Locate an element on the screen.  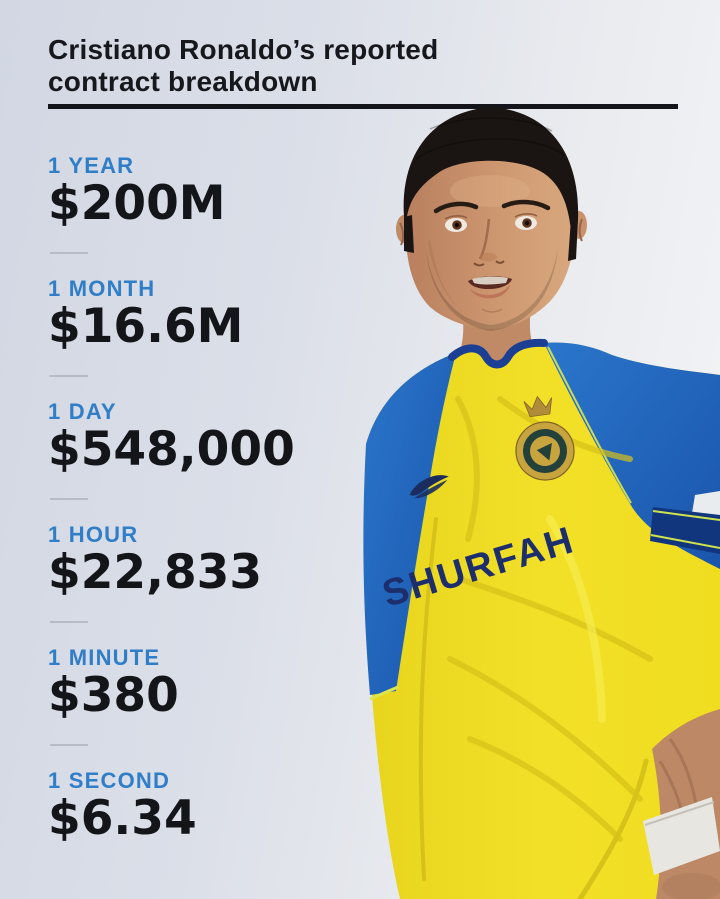
stat-1-hour: 1 HOUR $22,833 is located at coordinates (203, 580).